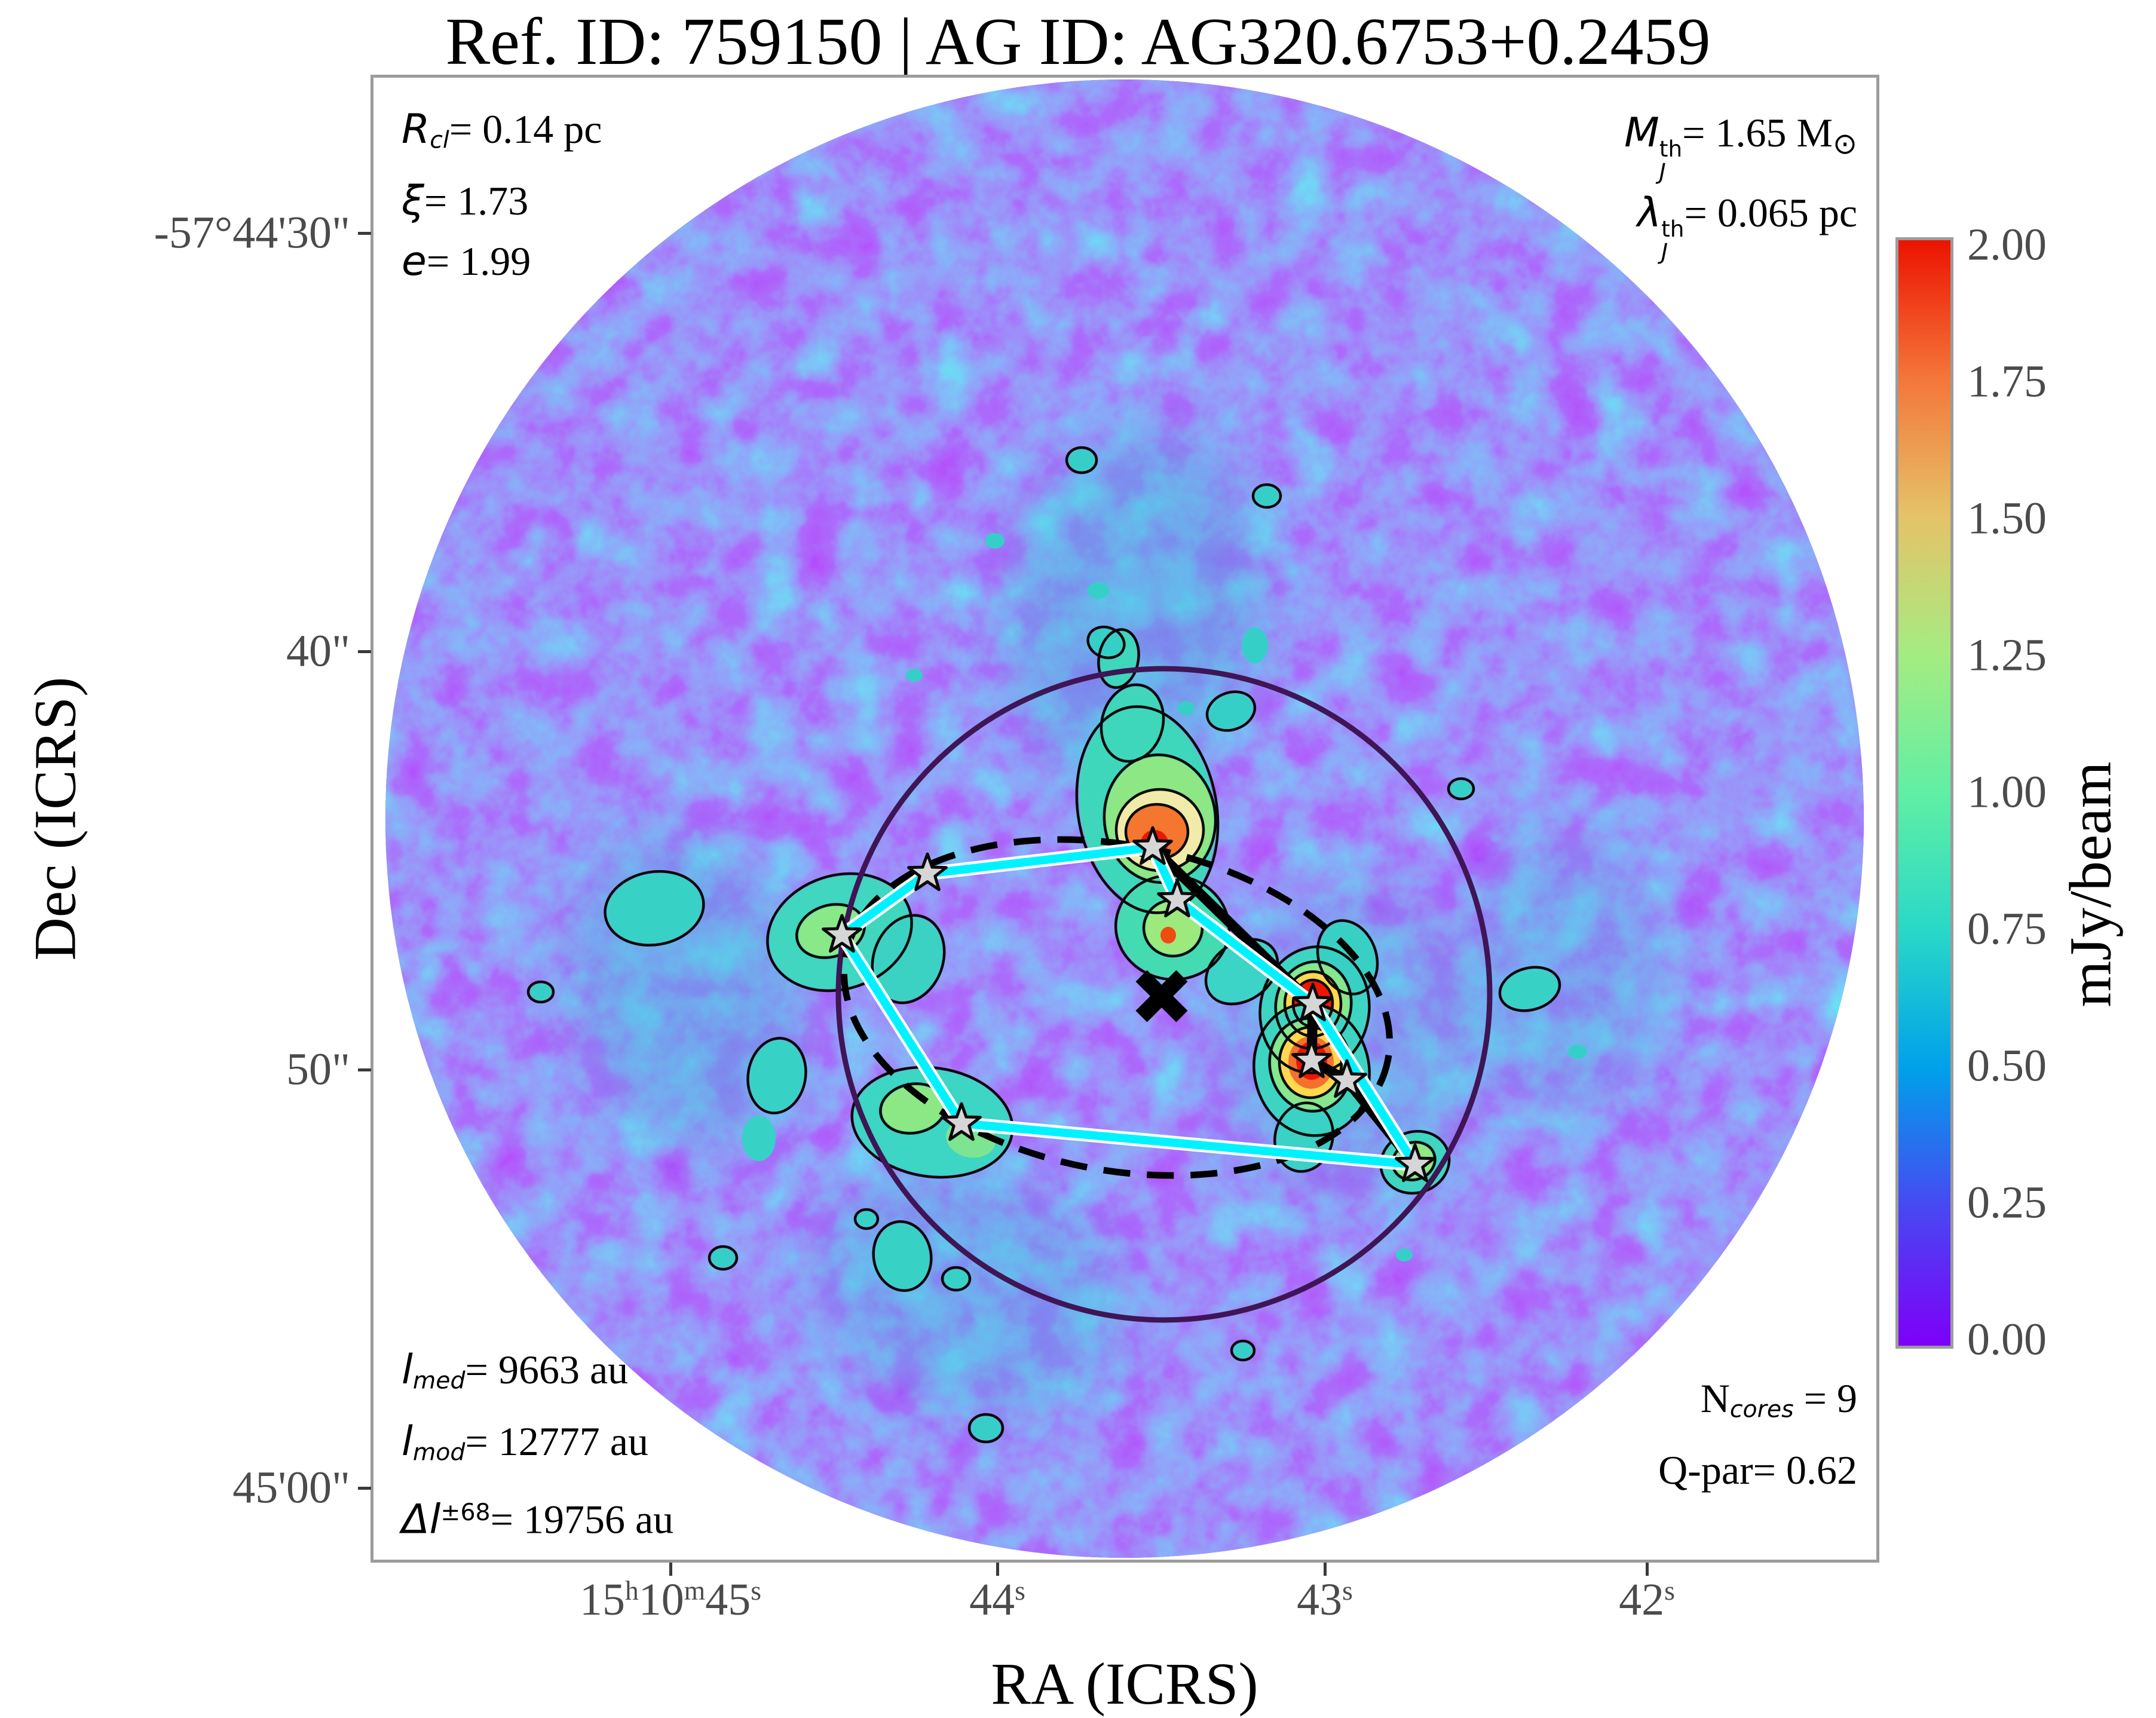 The height and width of the screenshot is (1718, 2156). Describe the element at coordinates (2007, 929) in the screenshot. I see `colorbar-tick-label: 0.75` at that location.